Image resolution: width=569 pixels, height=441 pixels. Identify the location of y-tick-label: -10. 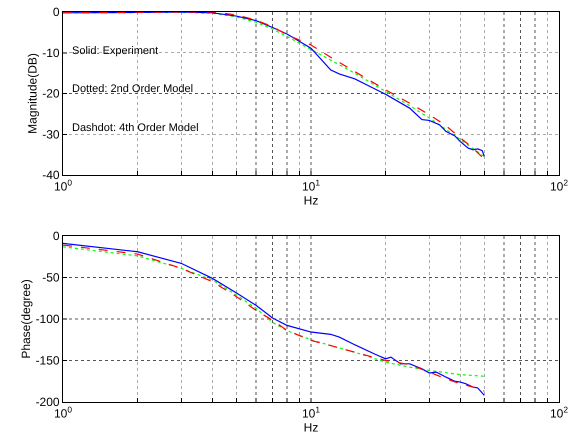
(51, 53).